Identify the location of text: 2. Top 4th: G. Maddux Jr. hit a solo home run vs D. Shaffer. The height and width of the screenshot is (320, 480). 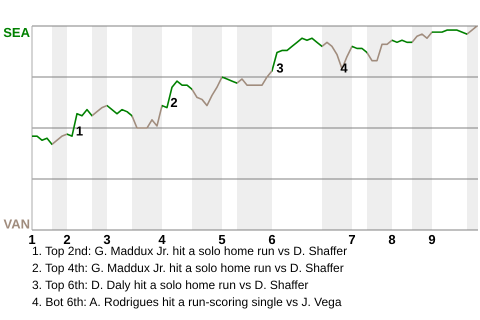
(188, 268).